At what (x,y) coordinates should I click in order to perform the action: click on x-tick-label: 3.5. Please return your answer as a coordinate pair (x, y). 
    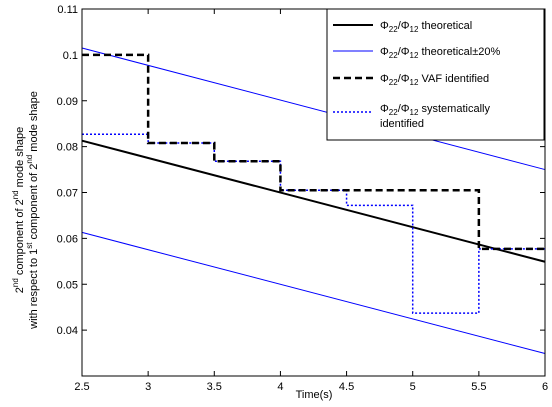
    Looking at the image, I should click on (214, 387).